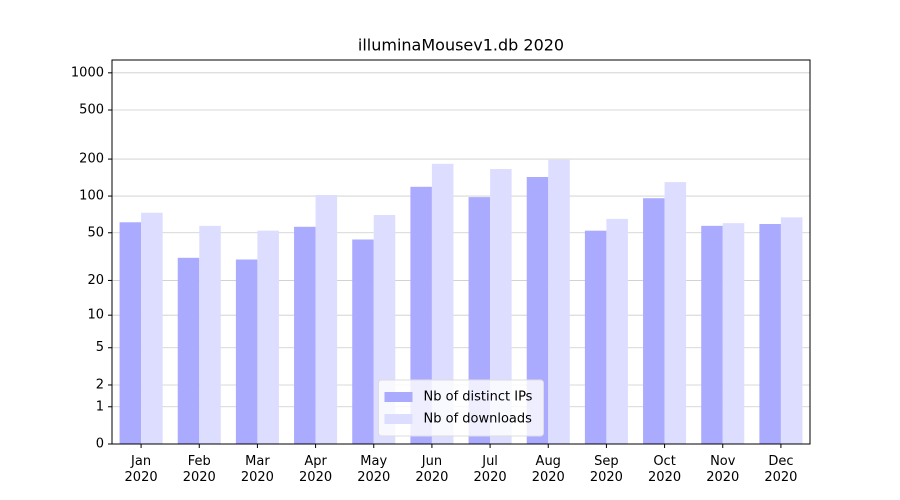  What do you see at coordinates (100, 406) in the screenshot?
I see `y-tick-label: 1` at bounding box center [100, 406].